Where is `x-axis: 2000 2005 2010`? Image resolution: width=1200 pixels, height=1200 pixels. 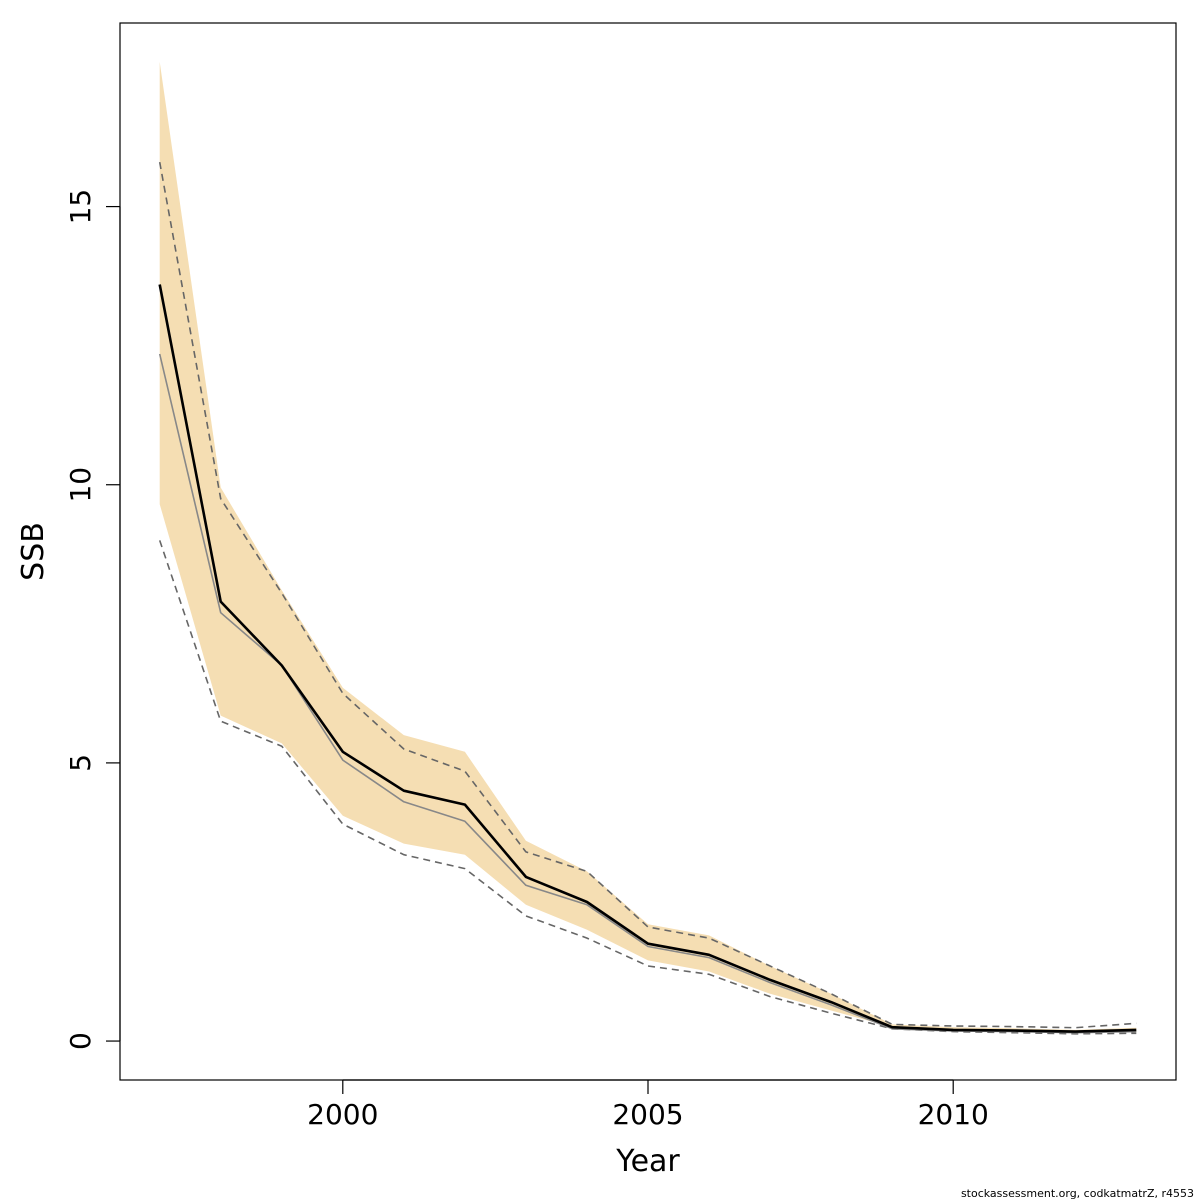 x-axis: 2000 2005 2010 is located at coordinates (648, 1105).